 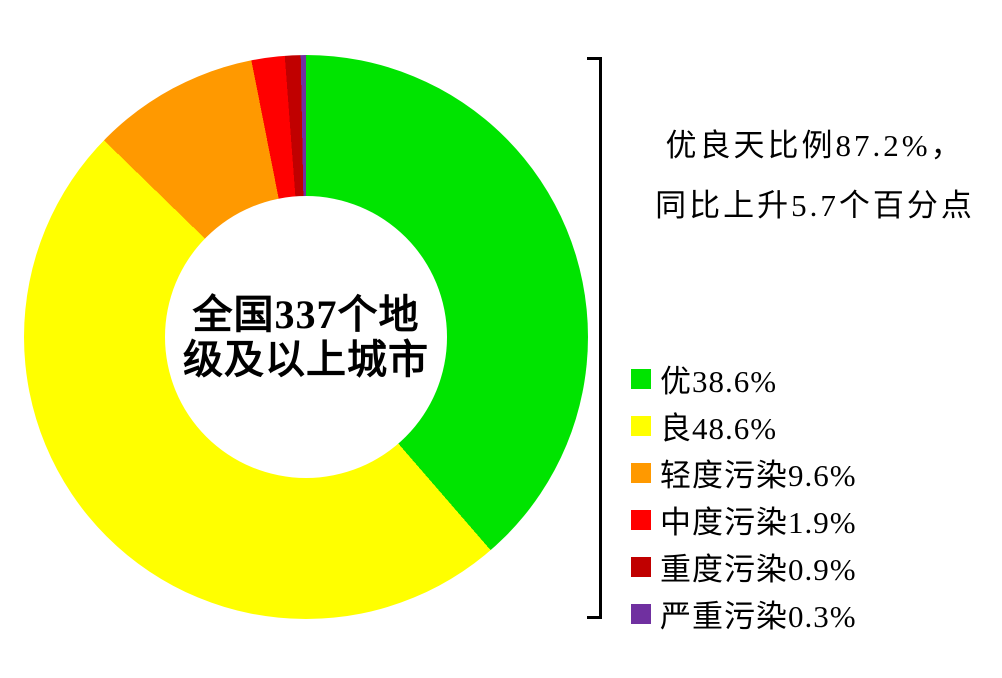 I want to click on legend-label-severe-pollution: 严重污染0.3%, so click(x=758, y=616).